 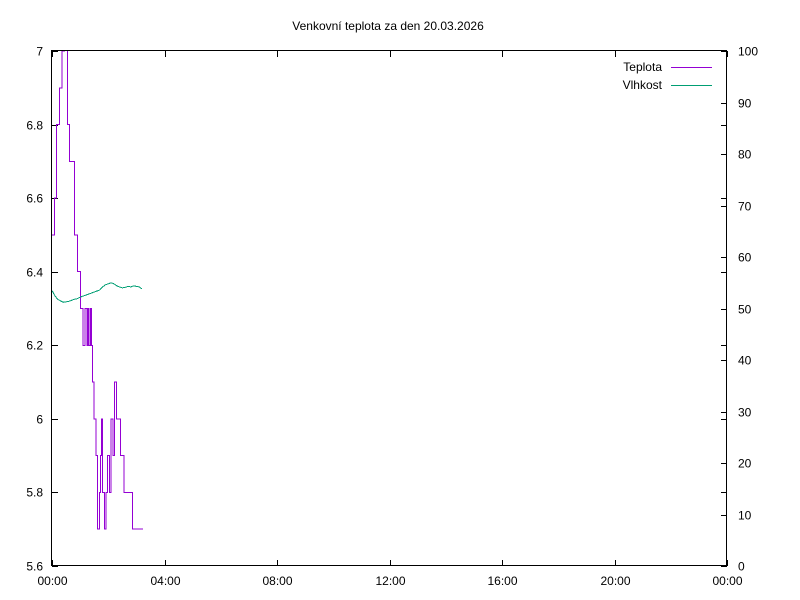 I want to click on x-tick-label: 04:00, so click(x=165, y=581).